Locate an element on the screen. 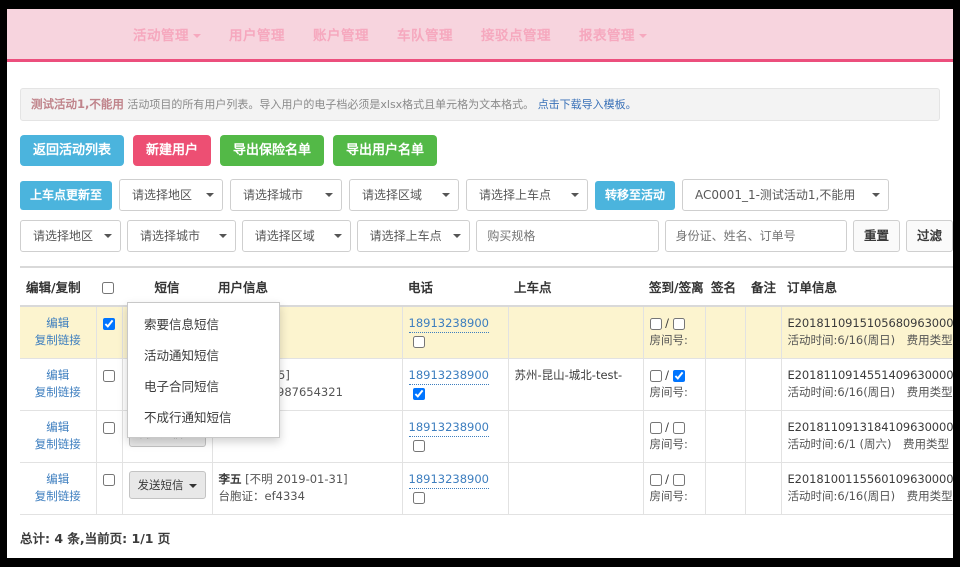 The width and height of the screenshot is (960, 567). chevron-down-icon is located at coordinates (457, 236).